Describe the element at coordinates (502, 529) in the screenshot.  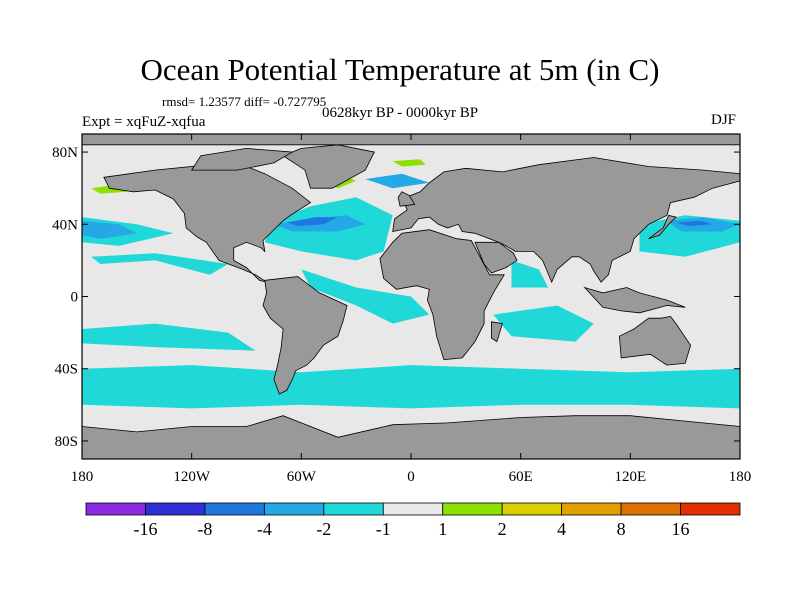
I see `colorbar-label: 2` at that location.